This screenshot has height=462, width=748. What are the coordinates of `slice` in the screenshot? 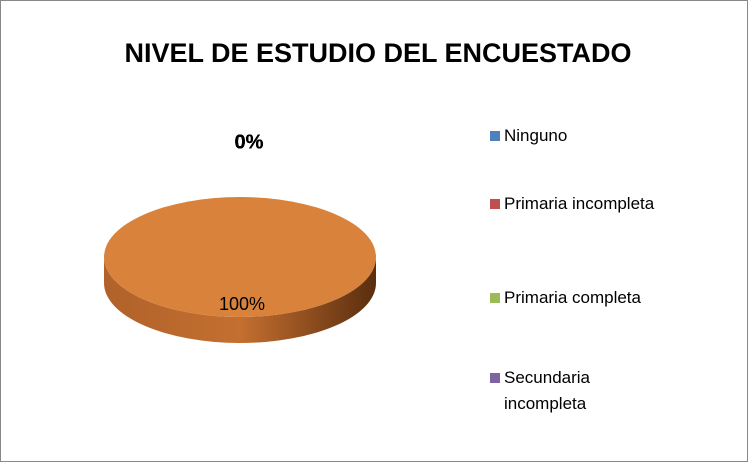 It's located at (240, 257).